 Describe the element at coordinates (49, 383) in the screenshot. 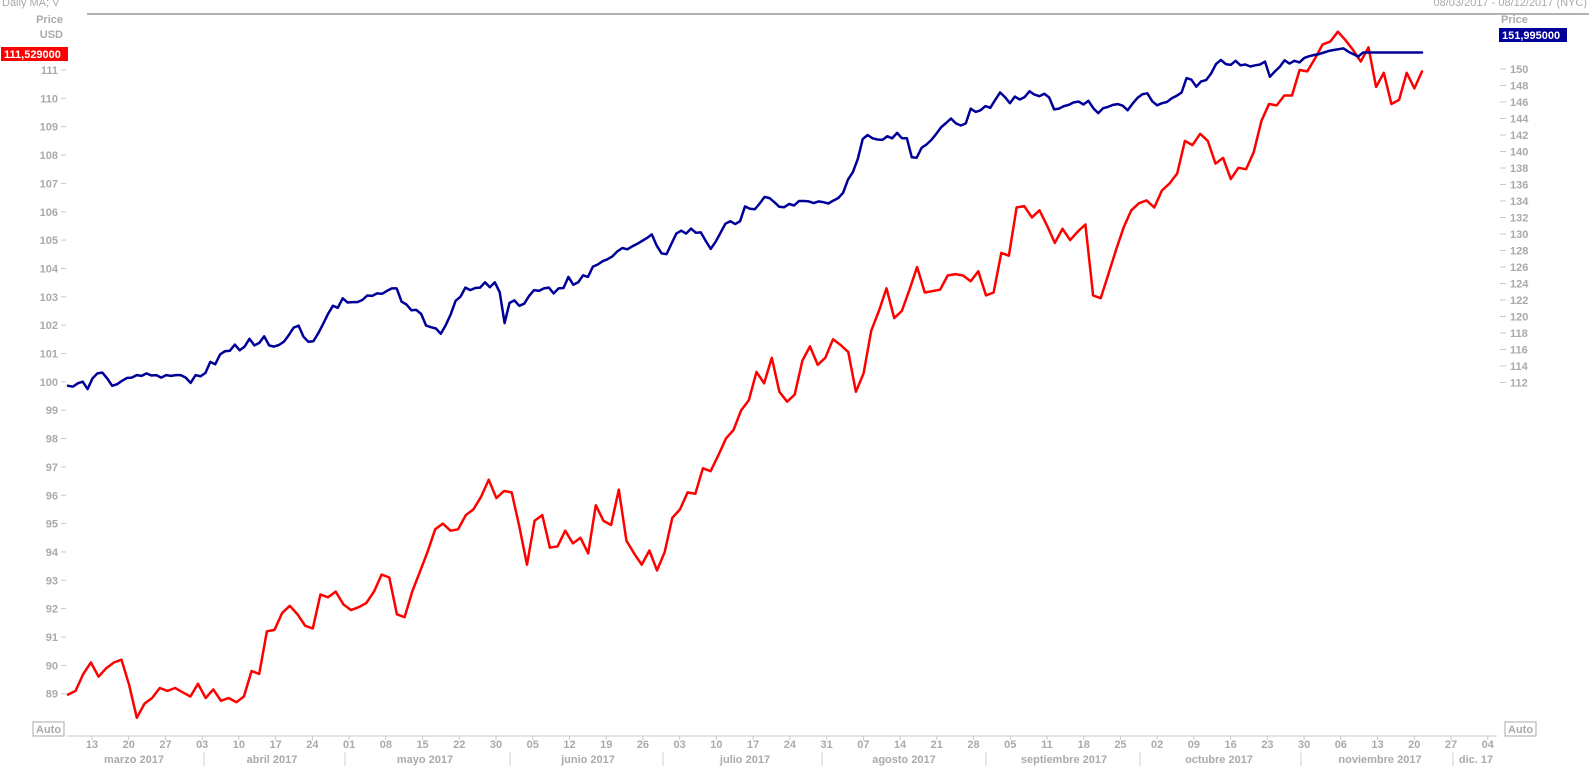

I see `left-axis-tick-label: 100` at that location.